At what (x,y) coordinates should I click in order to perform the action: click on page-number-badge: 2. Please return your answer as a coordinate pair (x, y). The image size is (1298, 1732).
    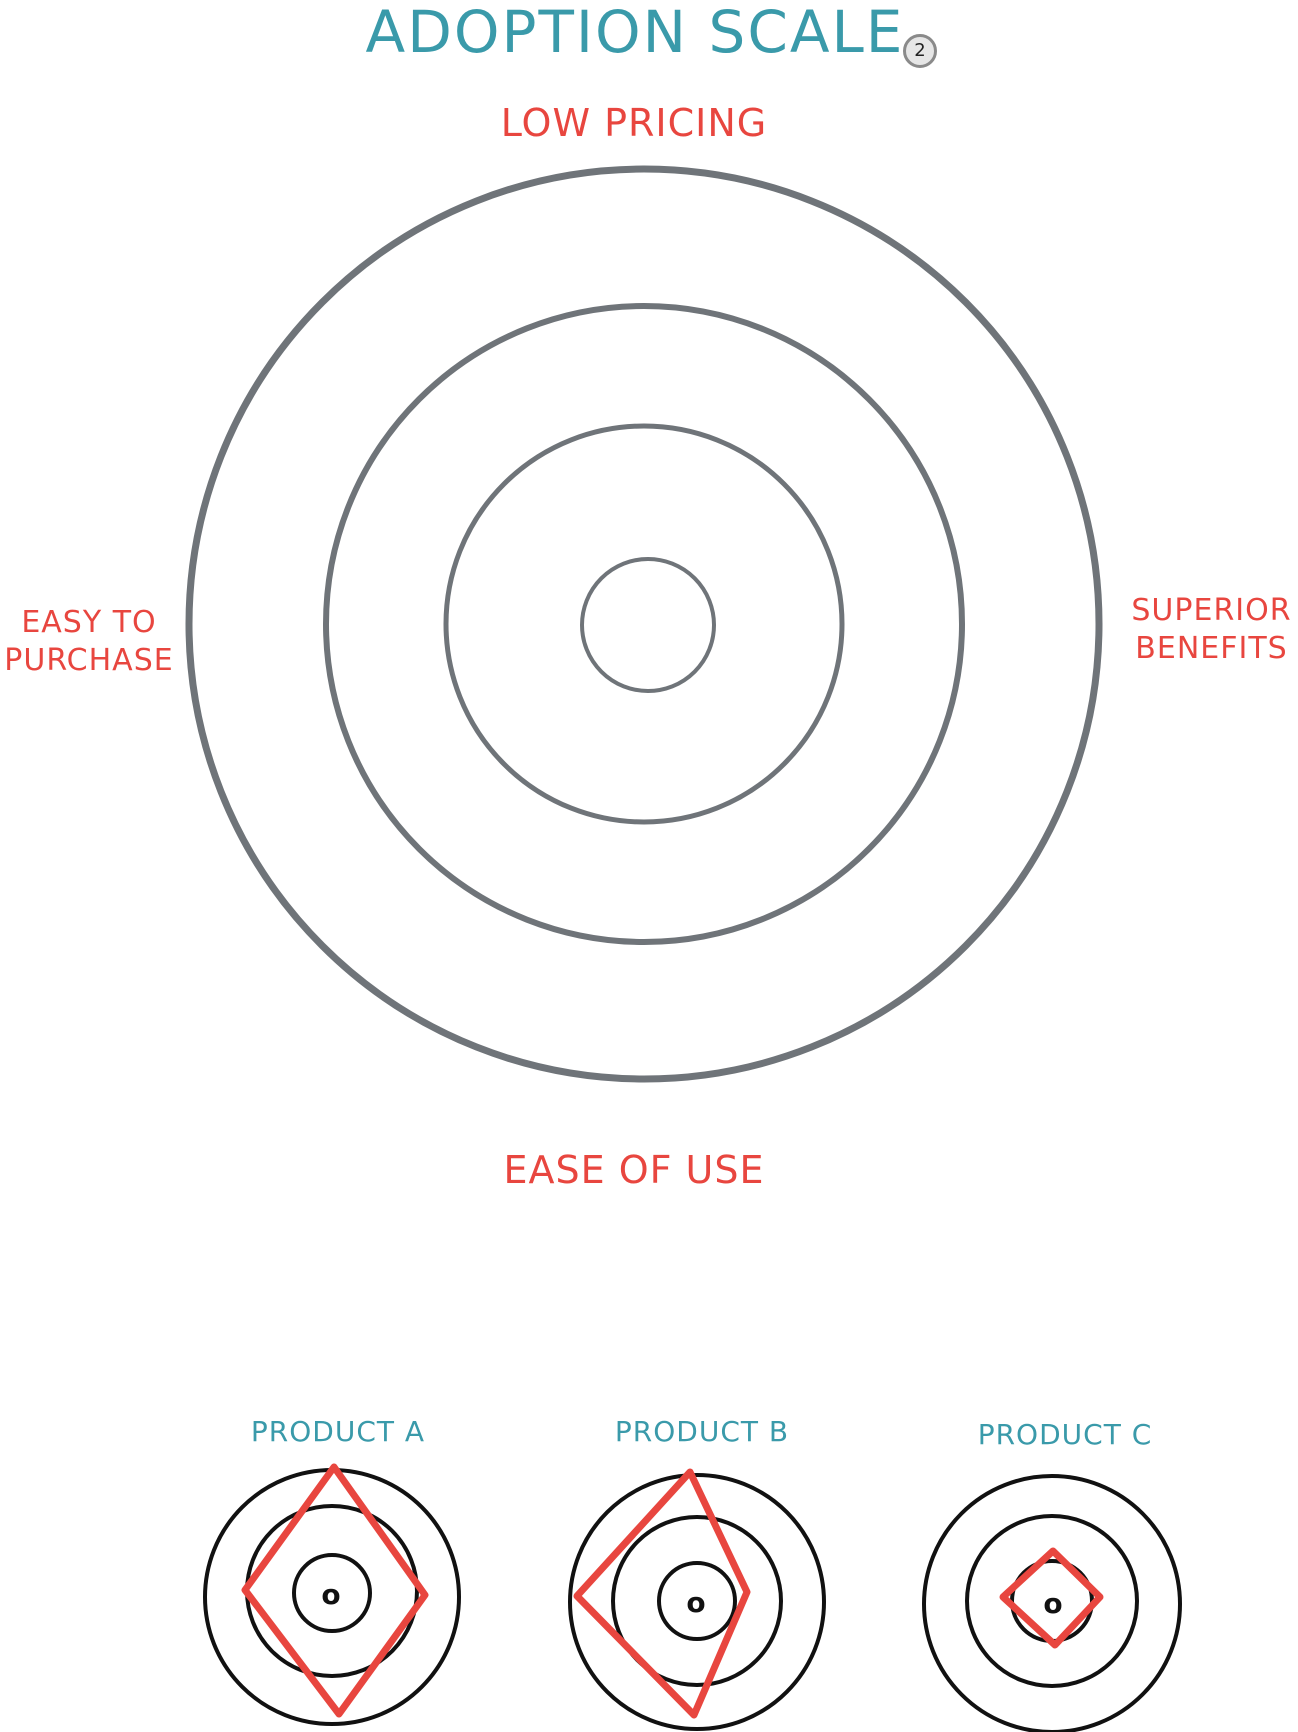
    Looking at the image, I should click on (920, 51).